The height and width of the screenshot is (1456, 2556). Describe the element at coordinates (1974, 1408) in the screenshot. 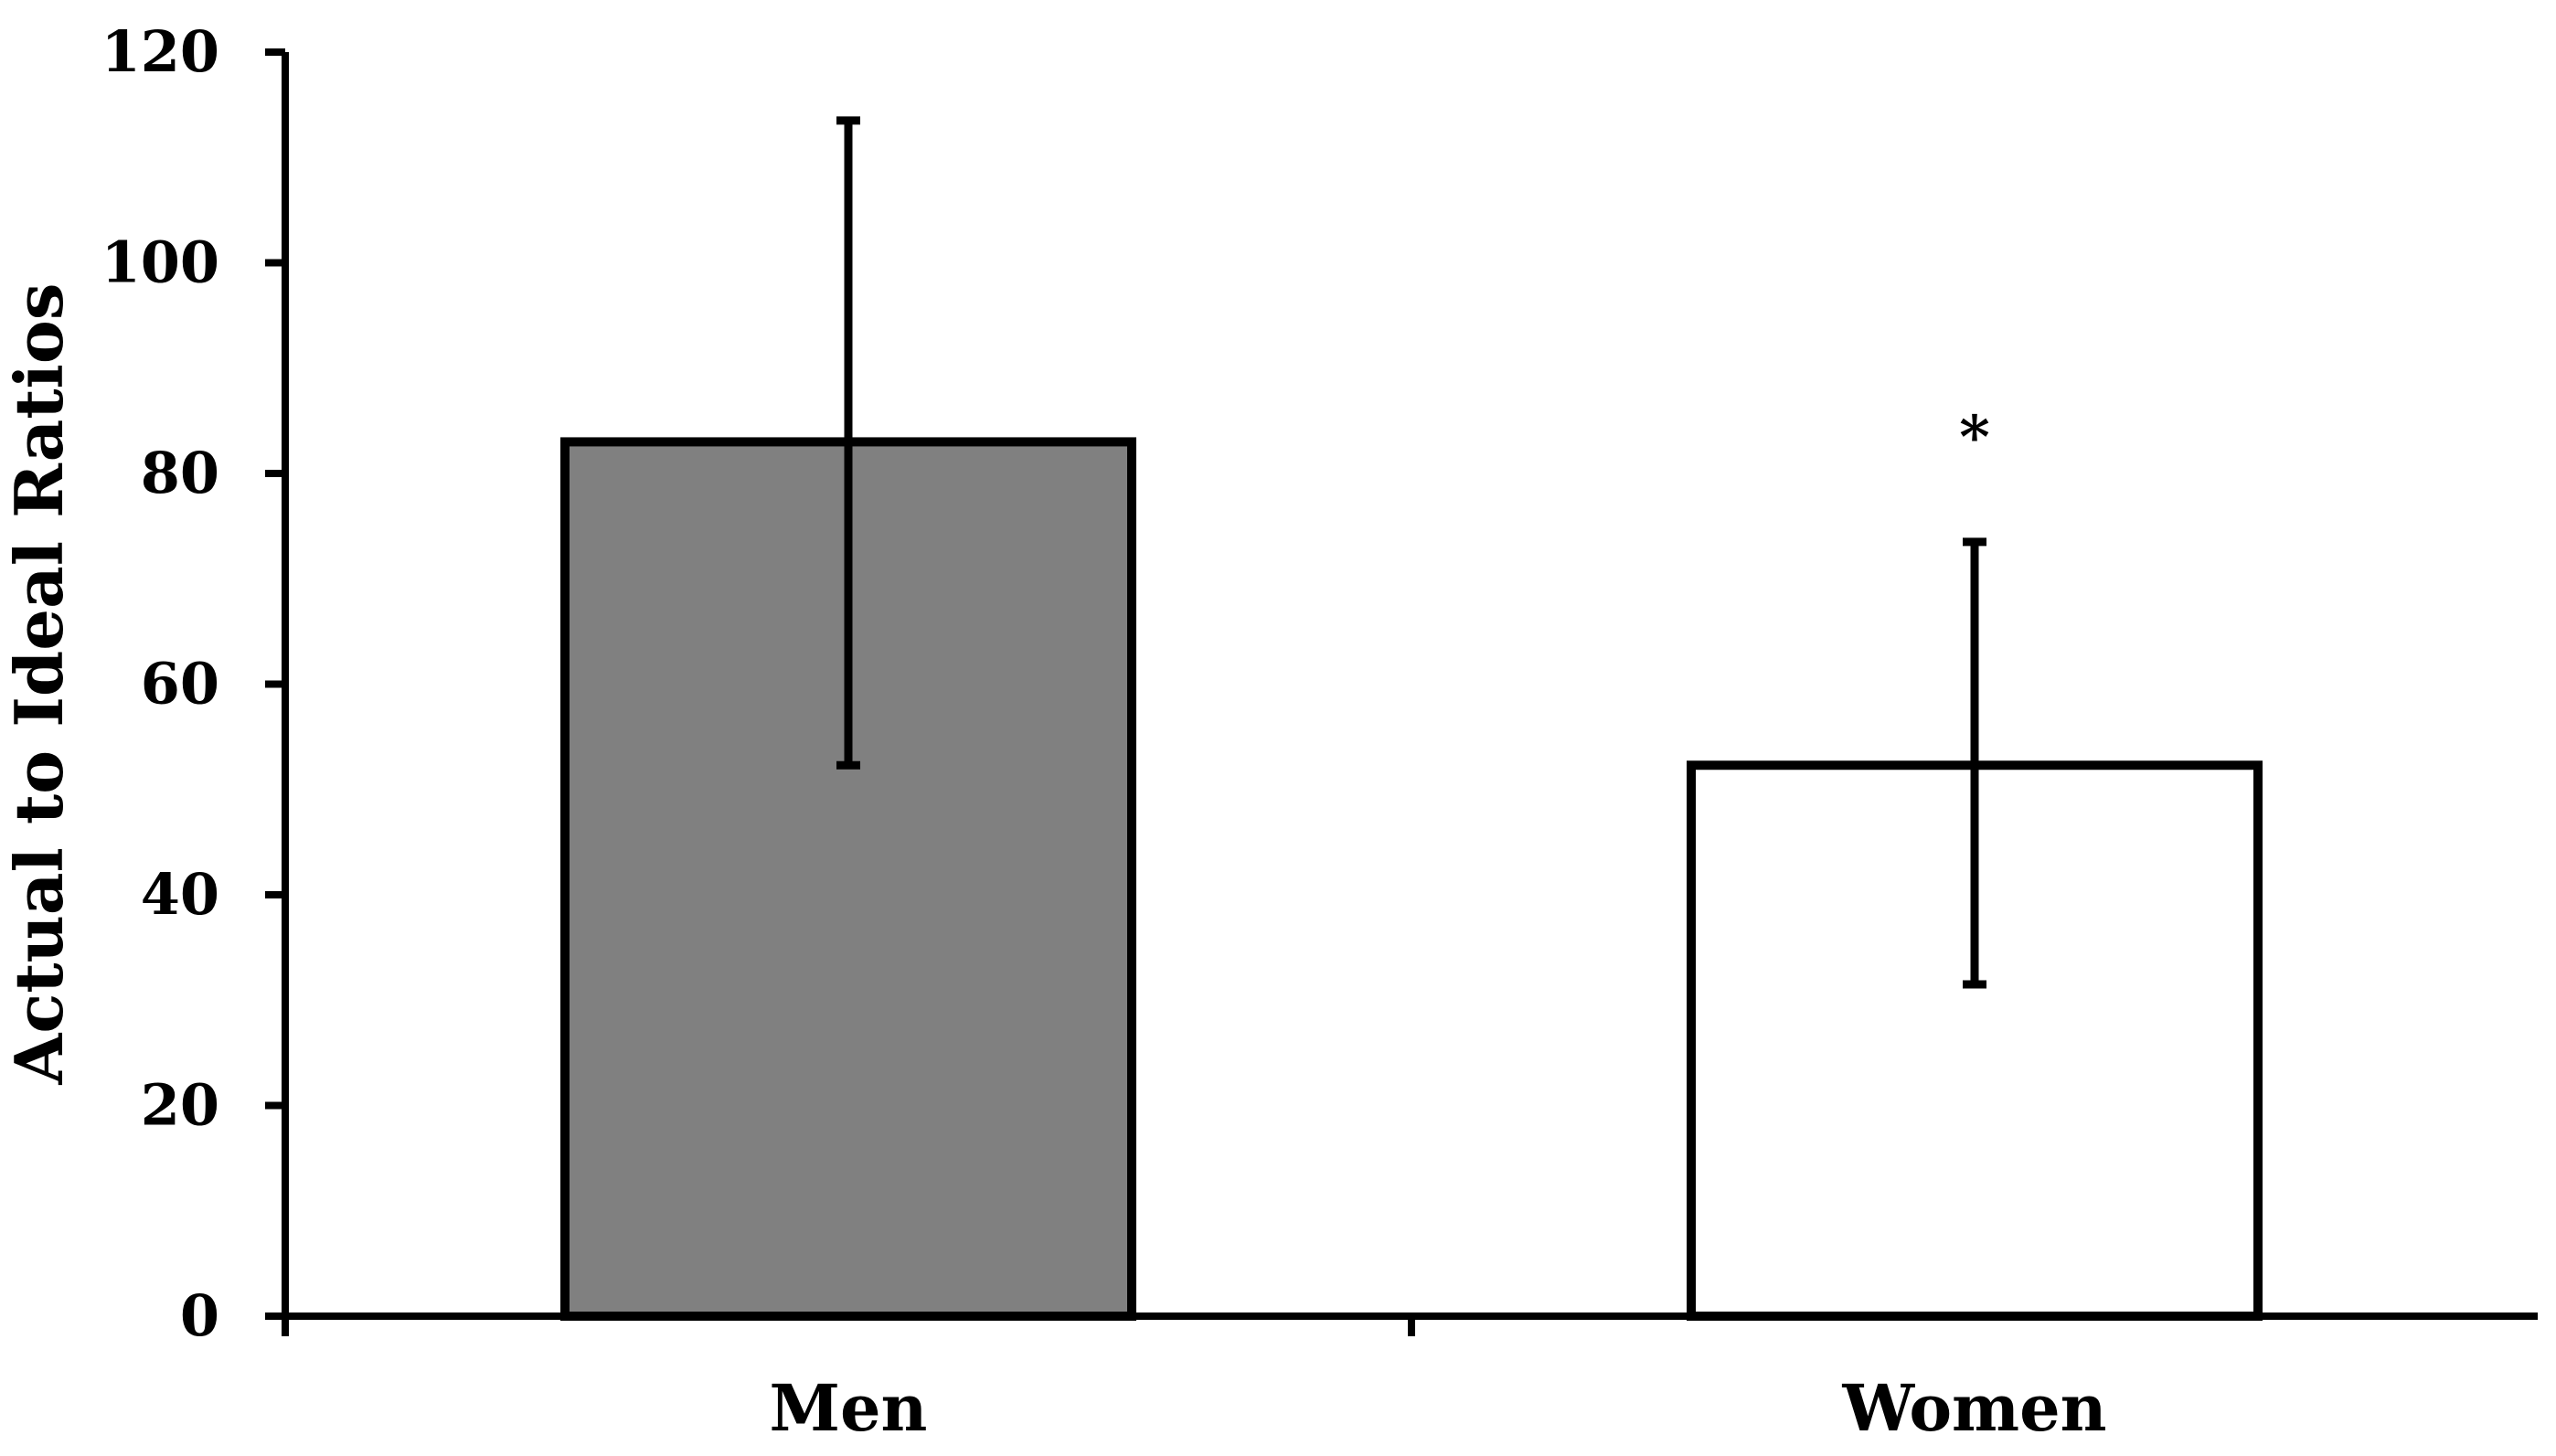

I see `x-tick-label-women: Women` at that location.